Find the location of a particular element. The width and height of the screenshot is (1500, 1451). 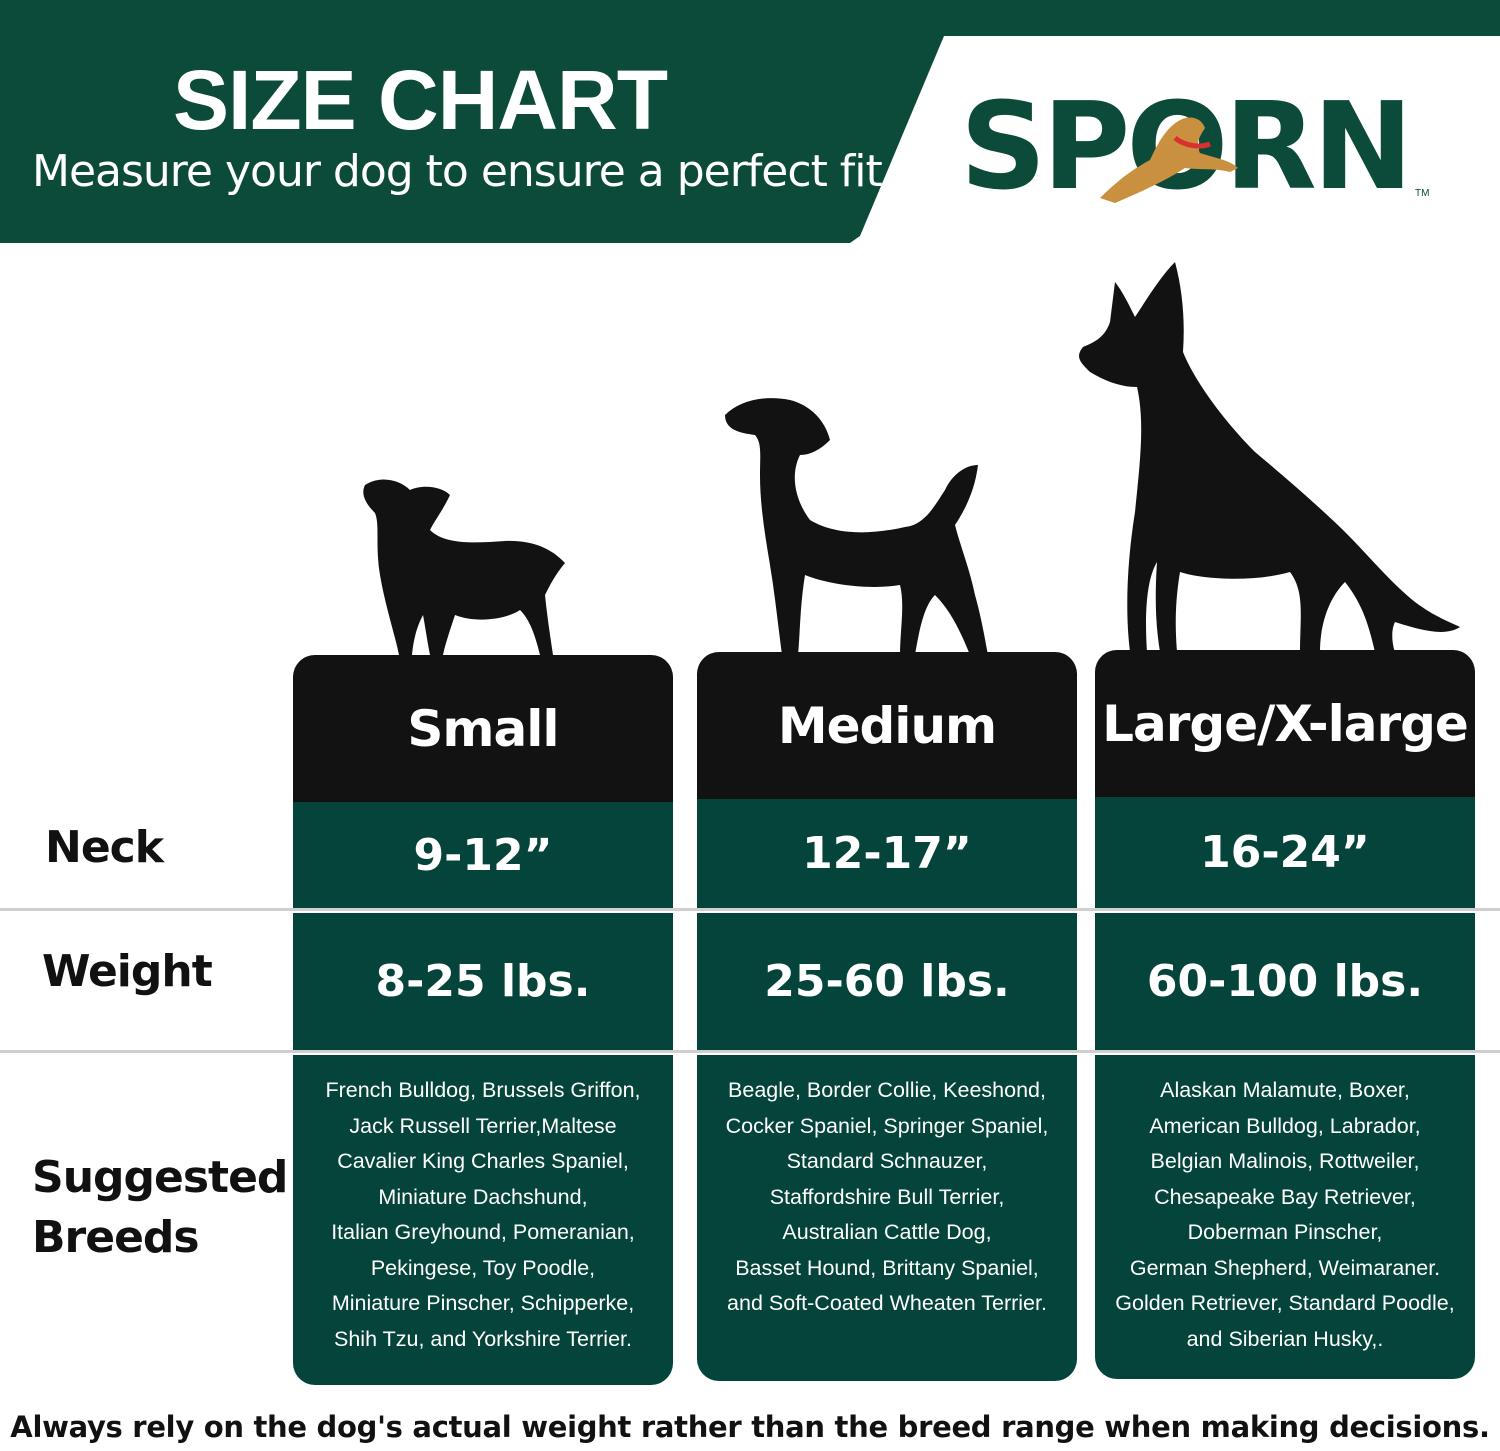

breed-line: Golden Retriever, Standard Poodle, is located at coordinates (1285, 1303).